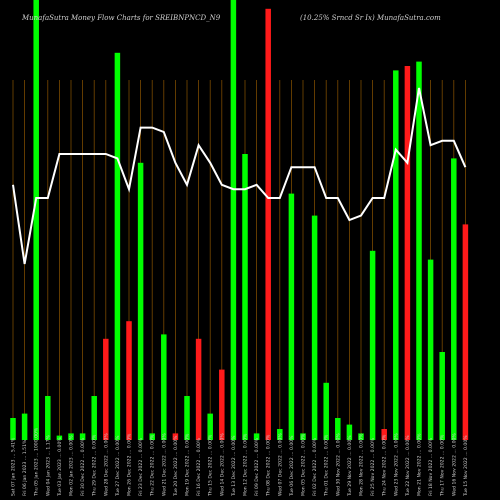  What do you see at coordinates (246, 464) in the screenshot?
I see `x-tick-label: Mon 12 Dec 2022 ... 0.00%` at bounding box center [246, 464].